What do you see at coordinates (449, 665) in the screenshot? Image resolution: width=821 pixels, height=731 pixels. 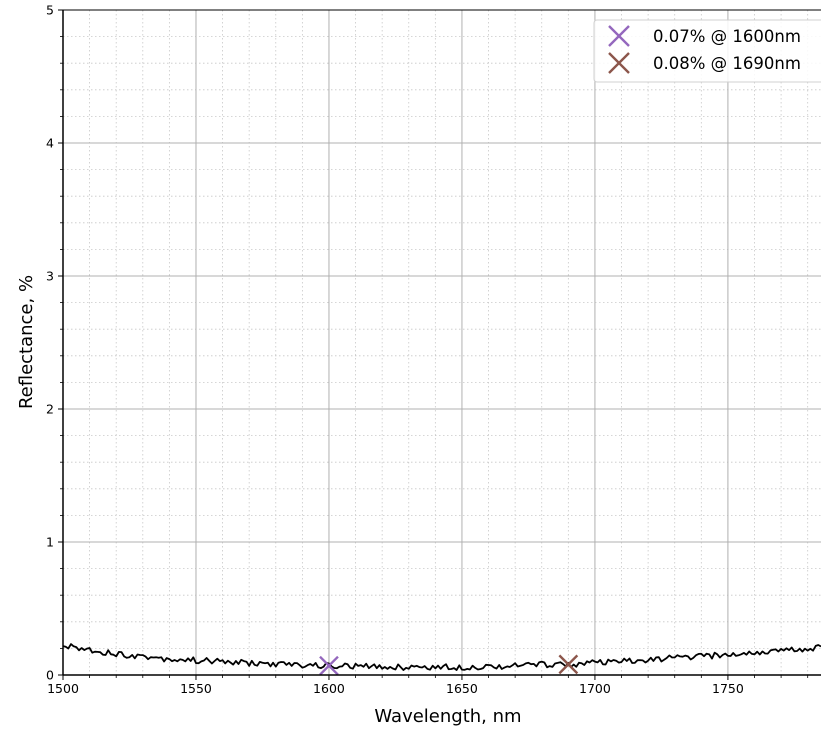 I see `marker-layer` at bounding box center [449, 665].